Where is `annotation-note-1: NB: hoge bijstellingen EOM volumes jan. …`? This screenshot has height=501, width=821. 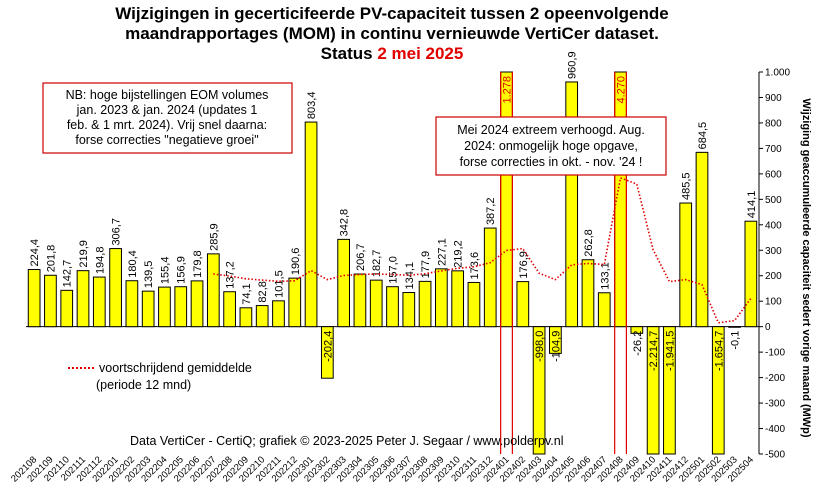 annotation-note-1: NB: hoge bijstellingen EOM volumes jan. … is located at coordinates (167, 118).